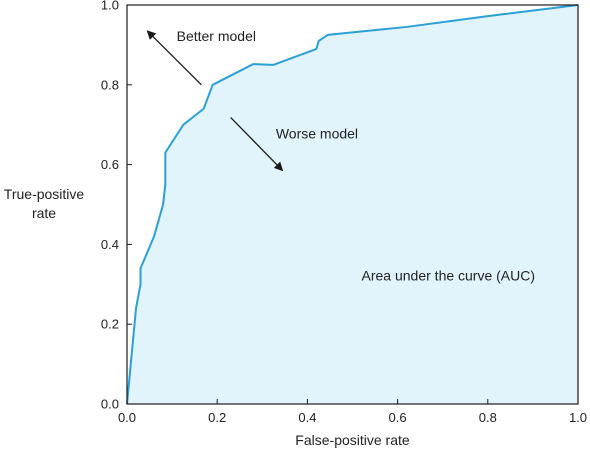  Describe the element at coordinates (317, 134) in the screenshot. I see `annotation-label: Worse model` at that location.